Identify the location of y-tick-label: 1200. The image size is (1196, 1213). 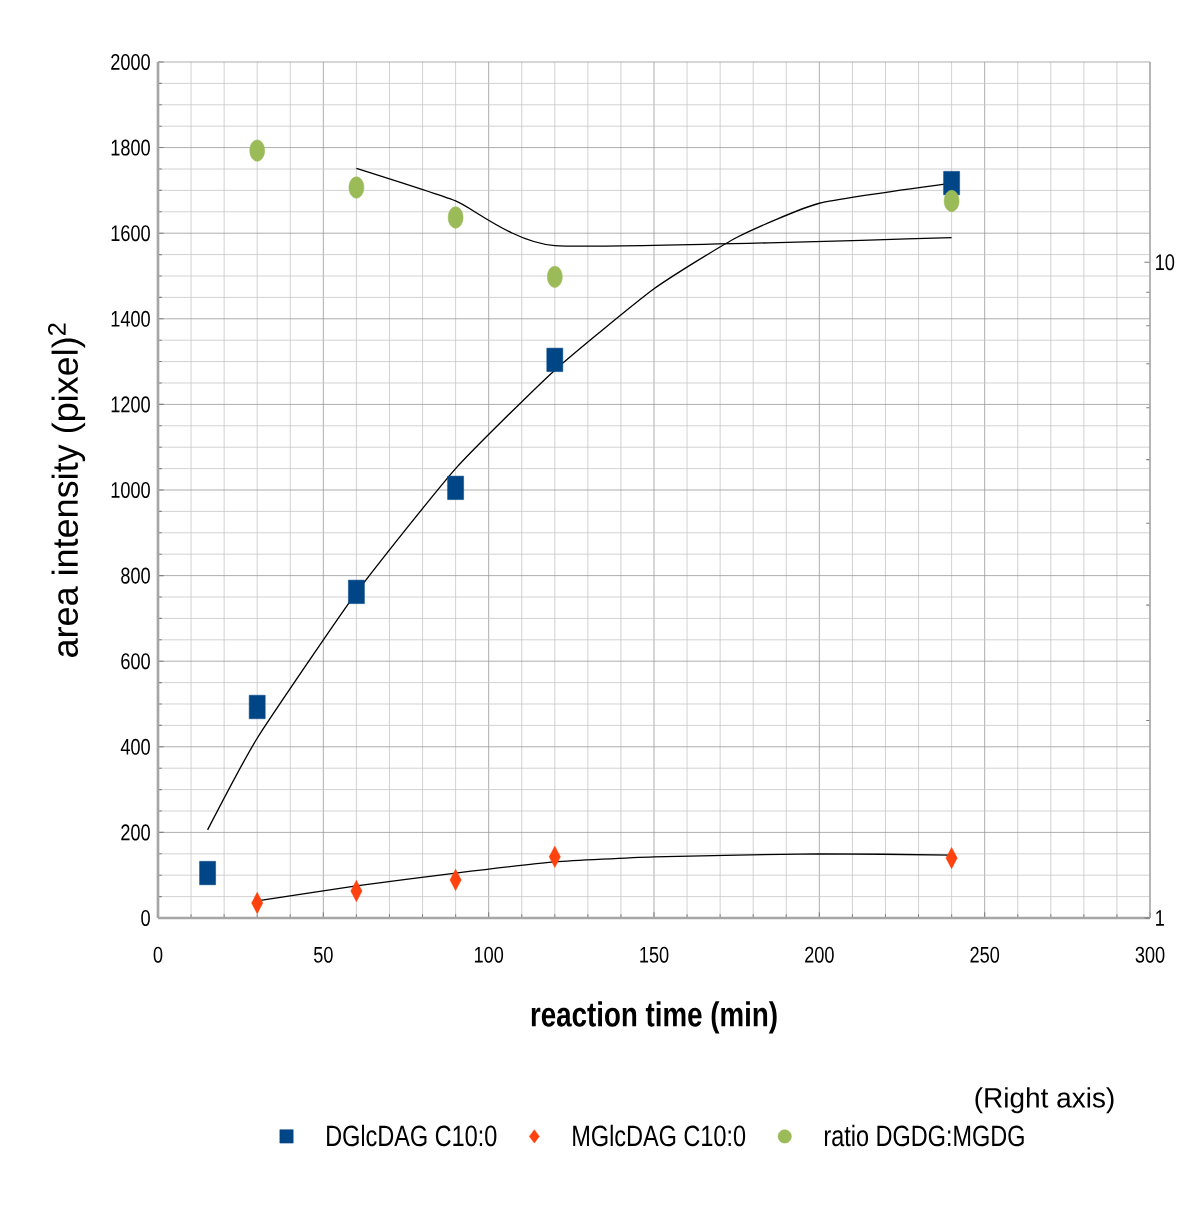
(130, 404).